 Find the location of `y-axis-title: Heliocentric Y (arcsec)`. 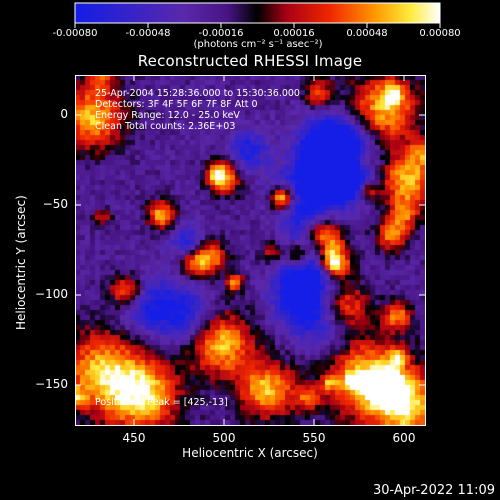

y-axis-title: Heliocentric Y (arcsec) is located at coordinates (21, 262).